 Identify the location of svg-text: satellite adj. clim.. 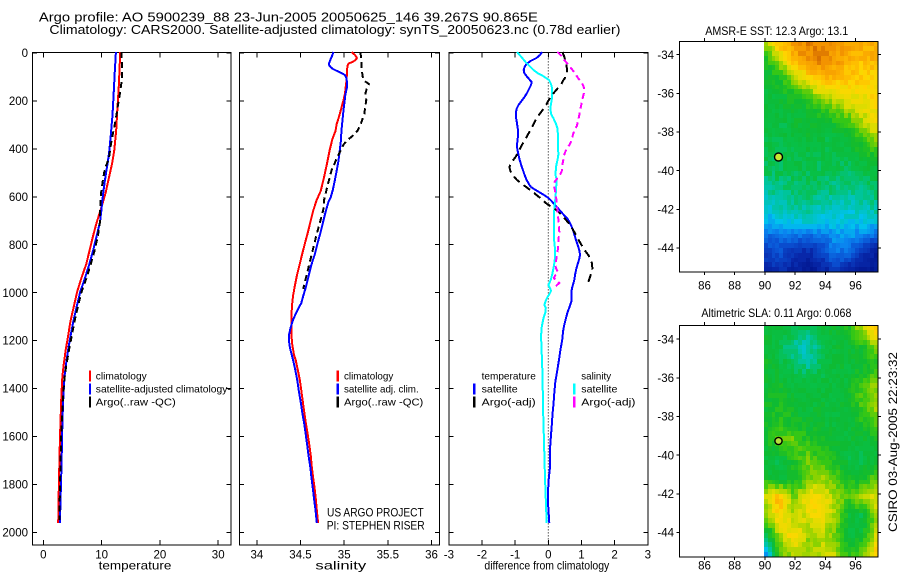
(381, 390).